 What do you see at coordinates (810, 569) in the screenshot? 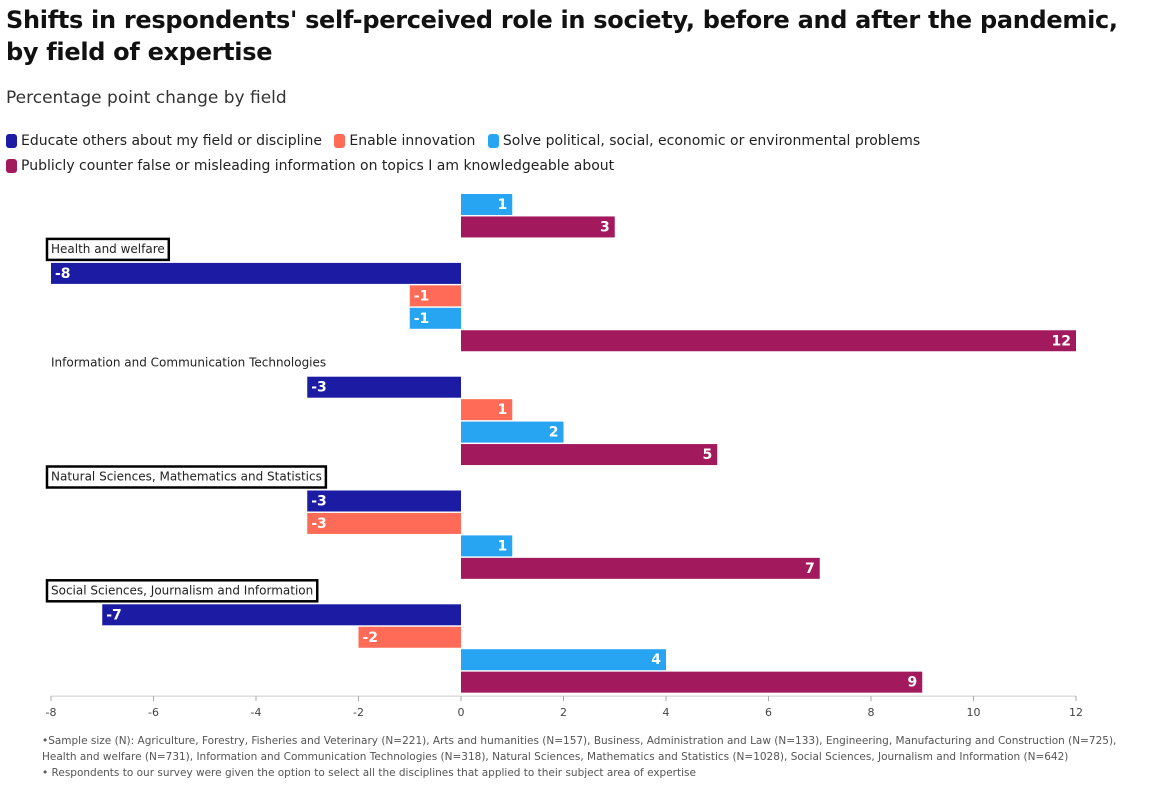
I see `data-label: 7` at bounding box center [810, 569].